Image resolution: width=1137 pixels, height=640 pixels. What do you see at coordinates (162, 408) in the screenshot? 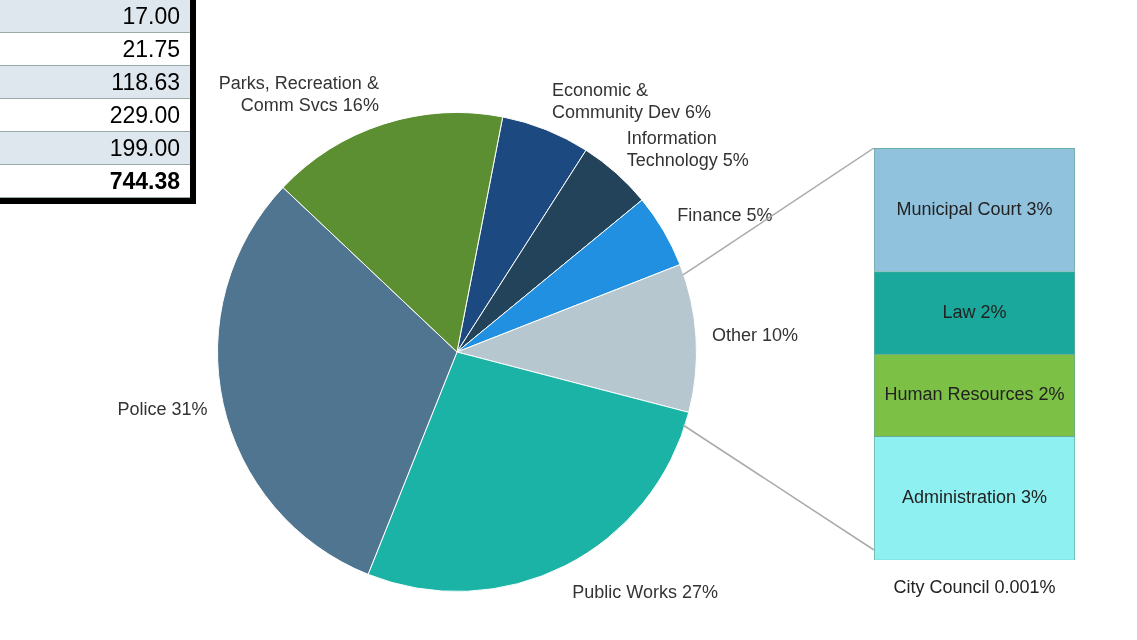
I see `slice-label: Police 31%` at bounding box center [162, 408].